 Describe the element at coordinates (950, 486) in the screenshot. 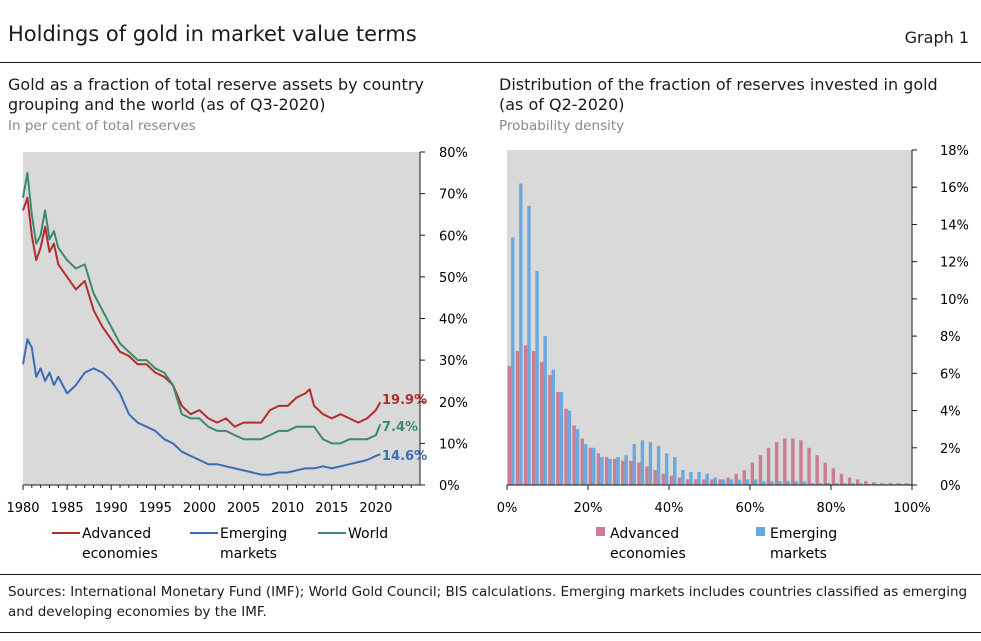

I see `y-tick-label: 0%` at that location.